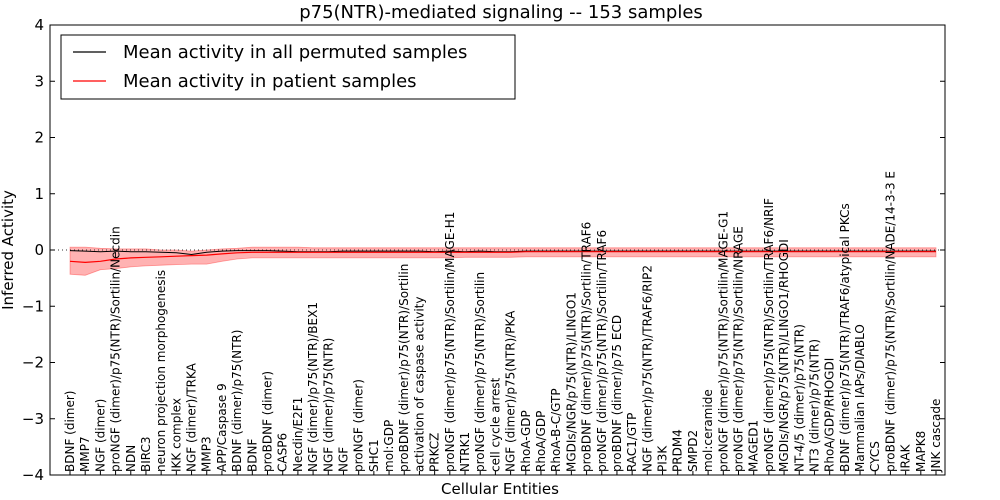 The image size is (1000, 500). I want to click on x-tick-label: JNK cascade, so click(936, 436).